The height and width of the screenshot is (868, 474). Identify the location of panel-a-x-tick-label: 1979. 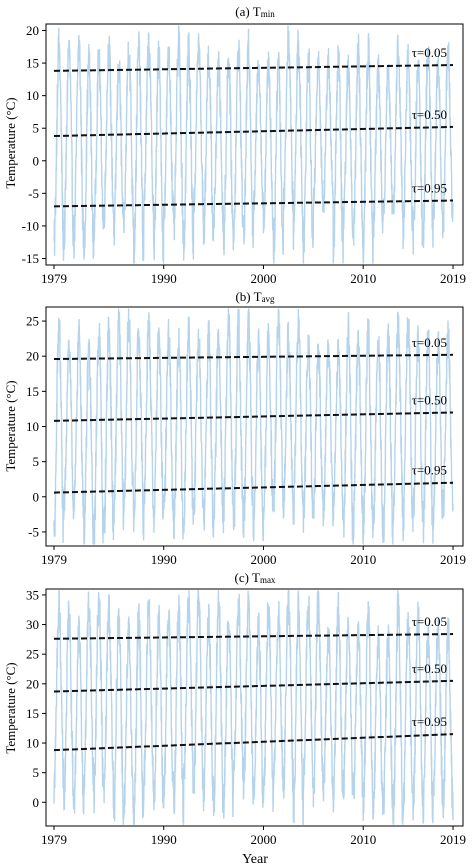
(54, 278).